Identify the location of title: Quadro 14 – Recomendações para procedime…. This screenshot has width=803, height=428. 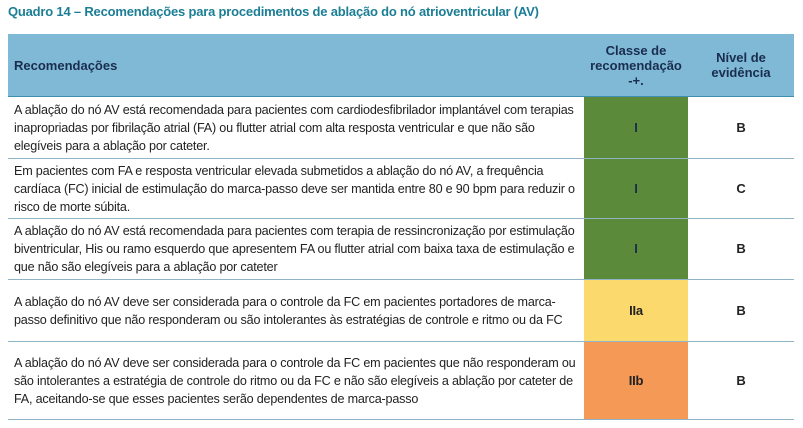
(273, 11).